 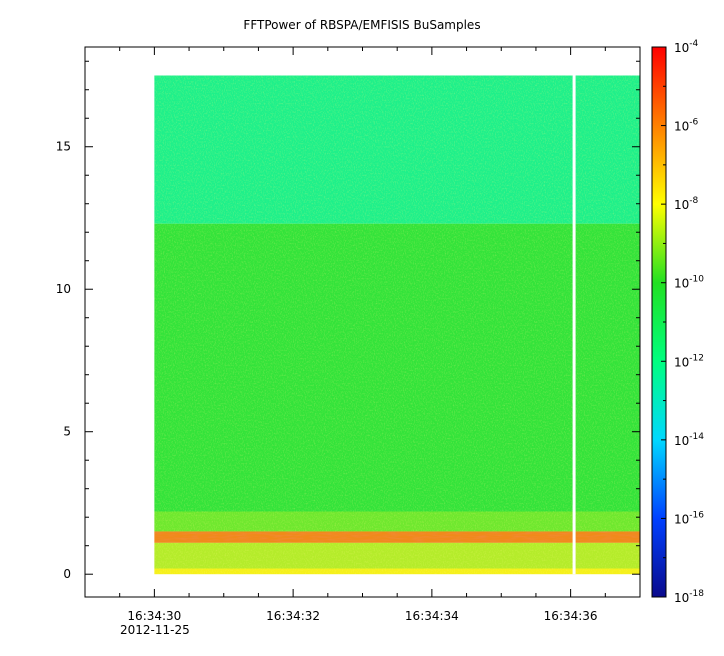 I want to click on colorbar-tick-label: 10⁻¹⁰, so click(x=689, y=283).